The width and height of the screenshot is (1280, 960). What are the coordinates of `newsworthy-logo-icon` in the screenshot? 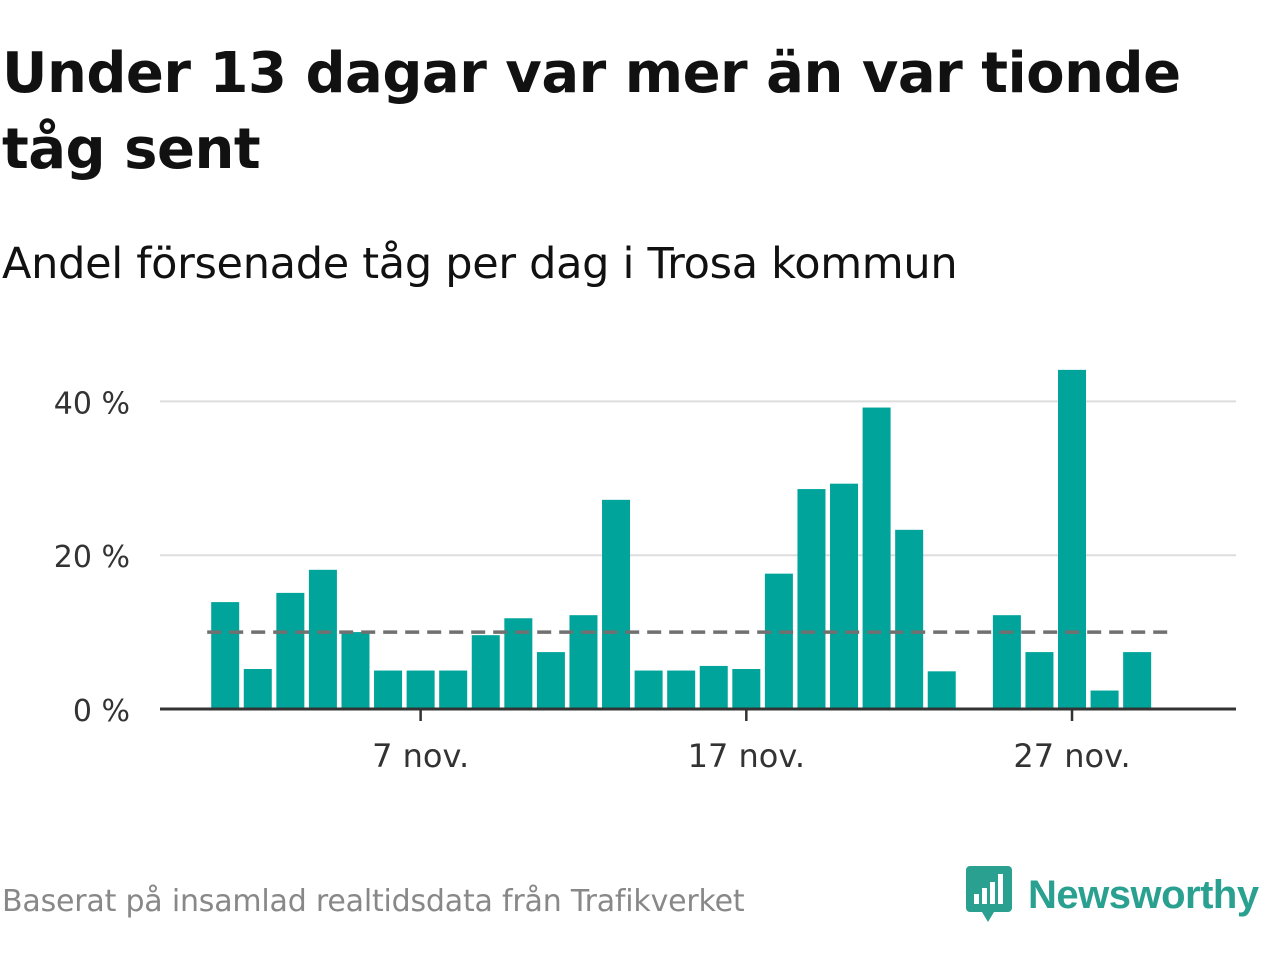 It's located at (989, 894).